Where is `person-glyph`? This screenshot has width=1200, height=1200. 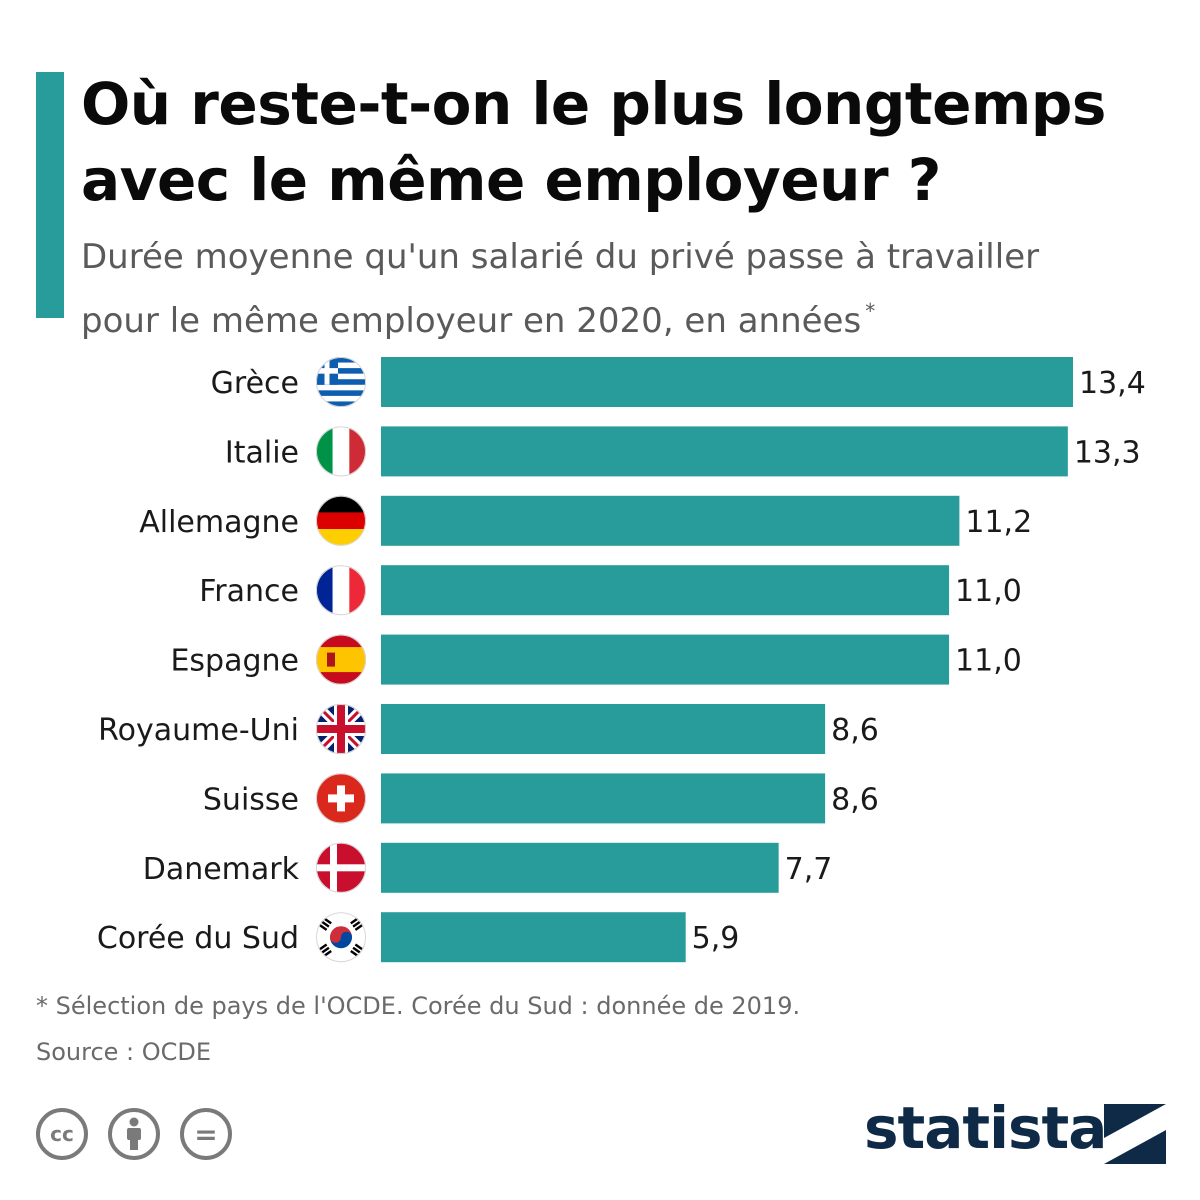
person-glyph is located at coordinates (134, 1133).